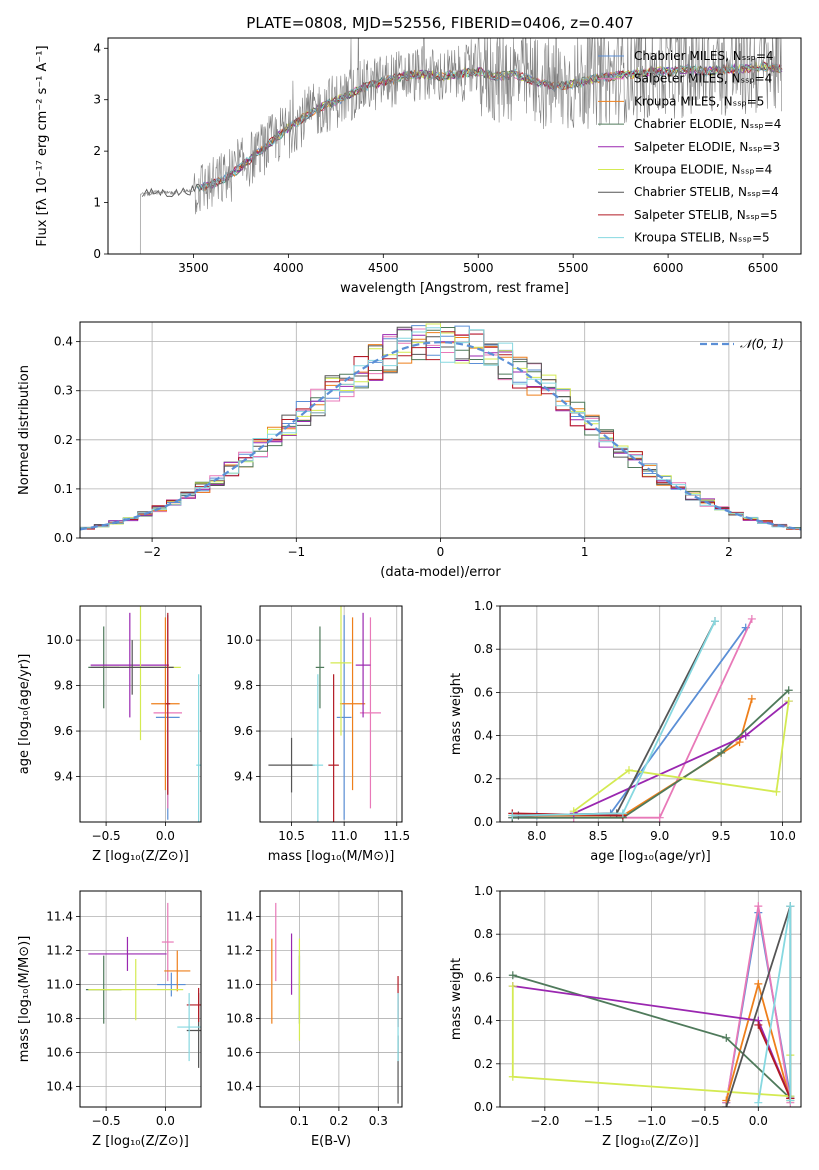 The image size is (819, 1170). Describe the element at coordinates (703, 170) in the screenshot. I see `legend-entry: Kroupa ELODIE, Nₛₛₚ=4` at that location.